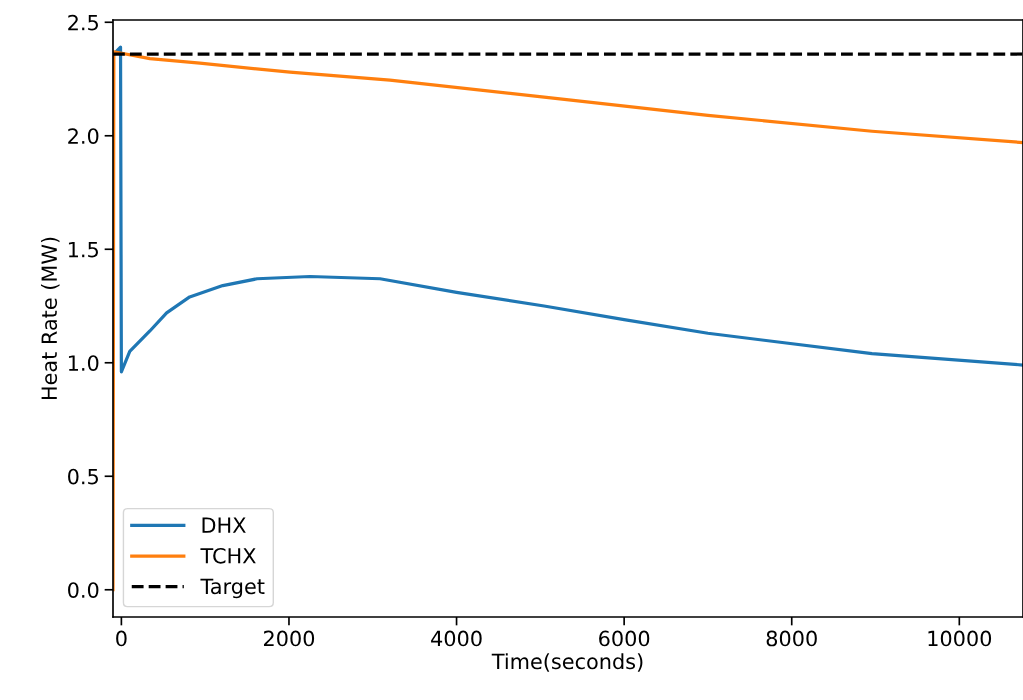  What do you see at coordinates (791, 638) in the screenshot?
I see `x-tick-label: 8000` at bounding box center [791, 638].